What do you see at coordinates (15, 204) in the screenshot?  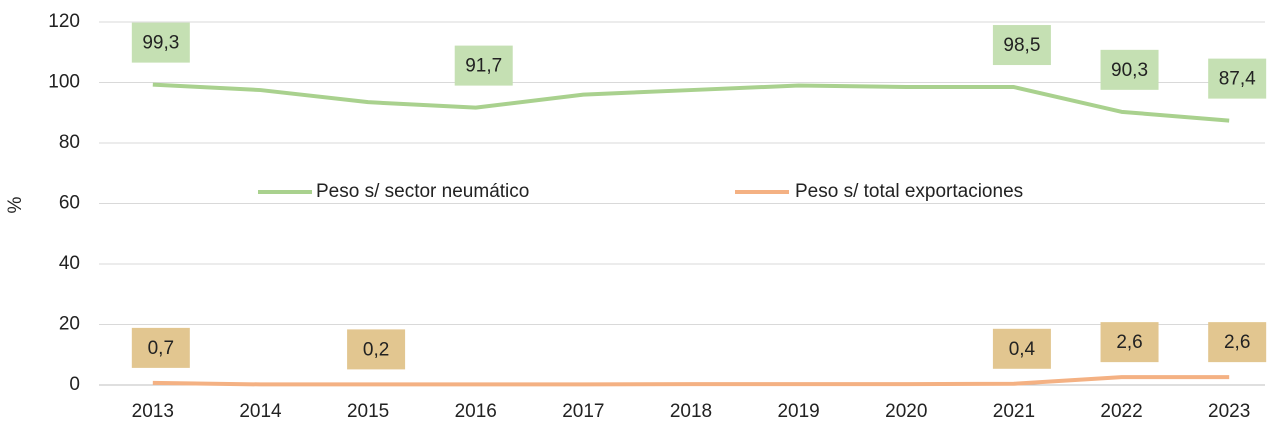 I see `y-axis-label: %` at bounding box center [15, 204].